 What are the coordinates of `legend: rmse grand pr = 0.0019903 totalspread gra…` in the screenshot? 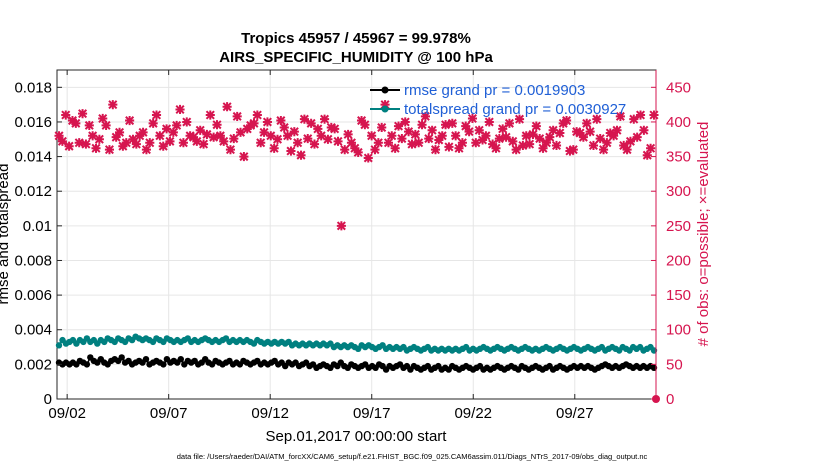 It's located at (498, 100).